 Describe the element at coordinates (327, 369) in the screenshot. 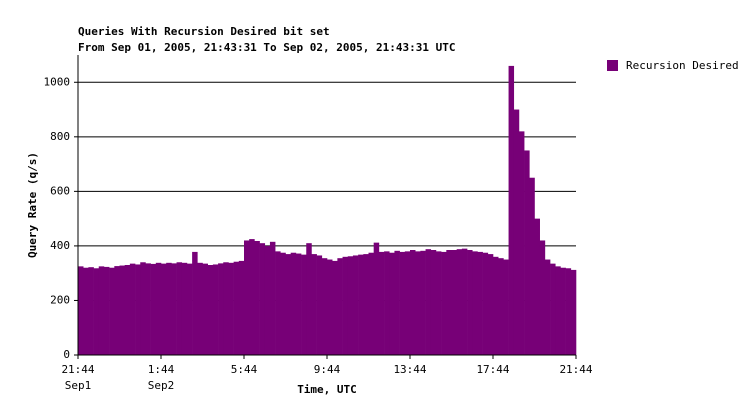

I see `x-tick-label: 9:44` at that location.